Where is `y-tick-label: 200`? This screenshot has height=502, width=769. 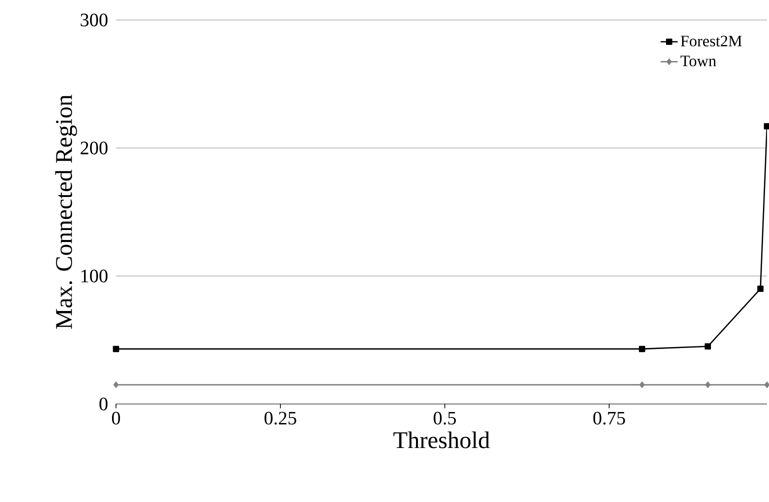 y-tick-label: 200 is located at coordinates (94, 148).